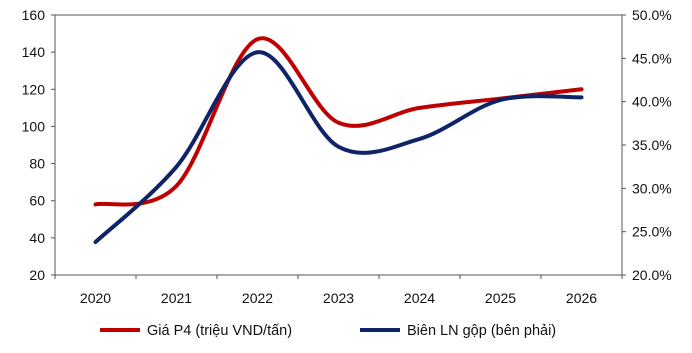 Image resolution: width=692 pixels, height=353 pixels. Describe the element at coordinates (652, 58) in the screenshot. I see `right-tick-label: 45.0%` at that location.